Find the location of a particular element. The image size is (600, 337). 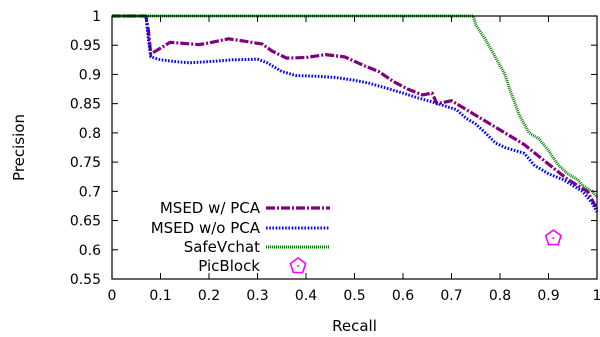

y-tick-label: 0.55 is located at coordinates (85, 280).